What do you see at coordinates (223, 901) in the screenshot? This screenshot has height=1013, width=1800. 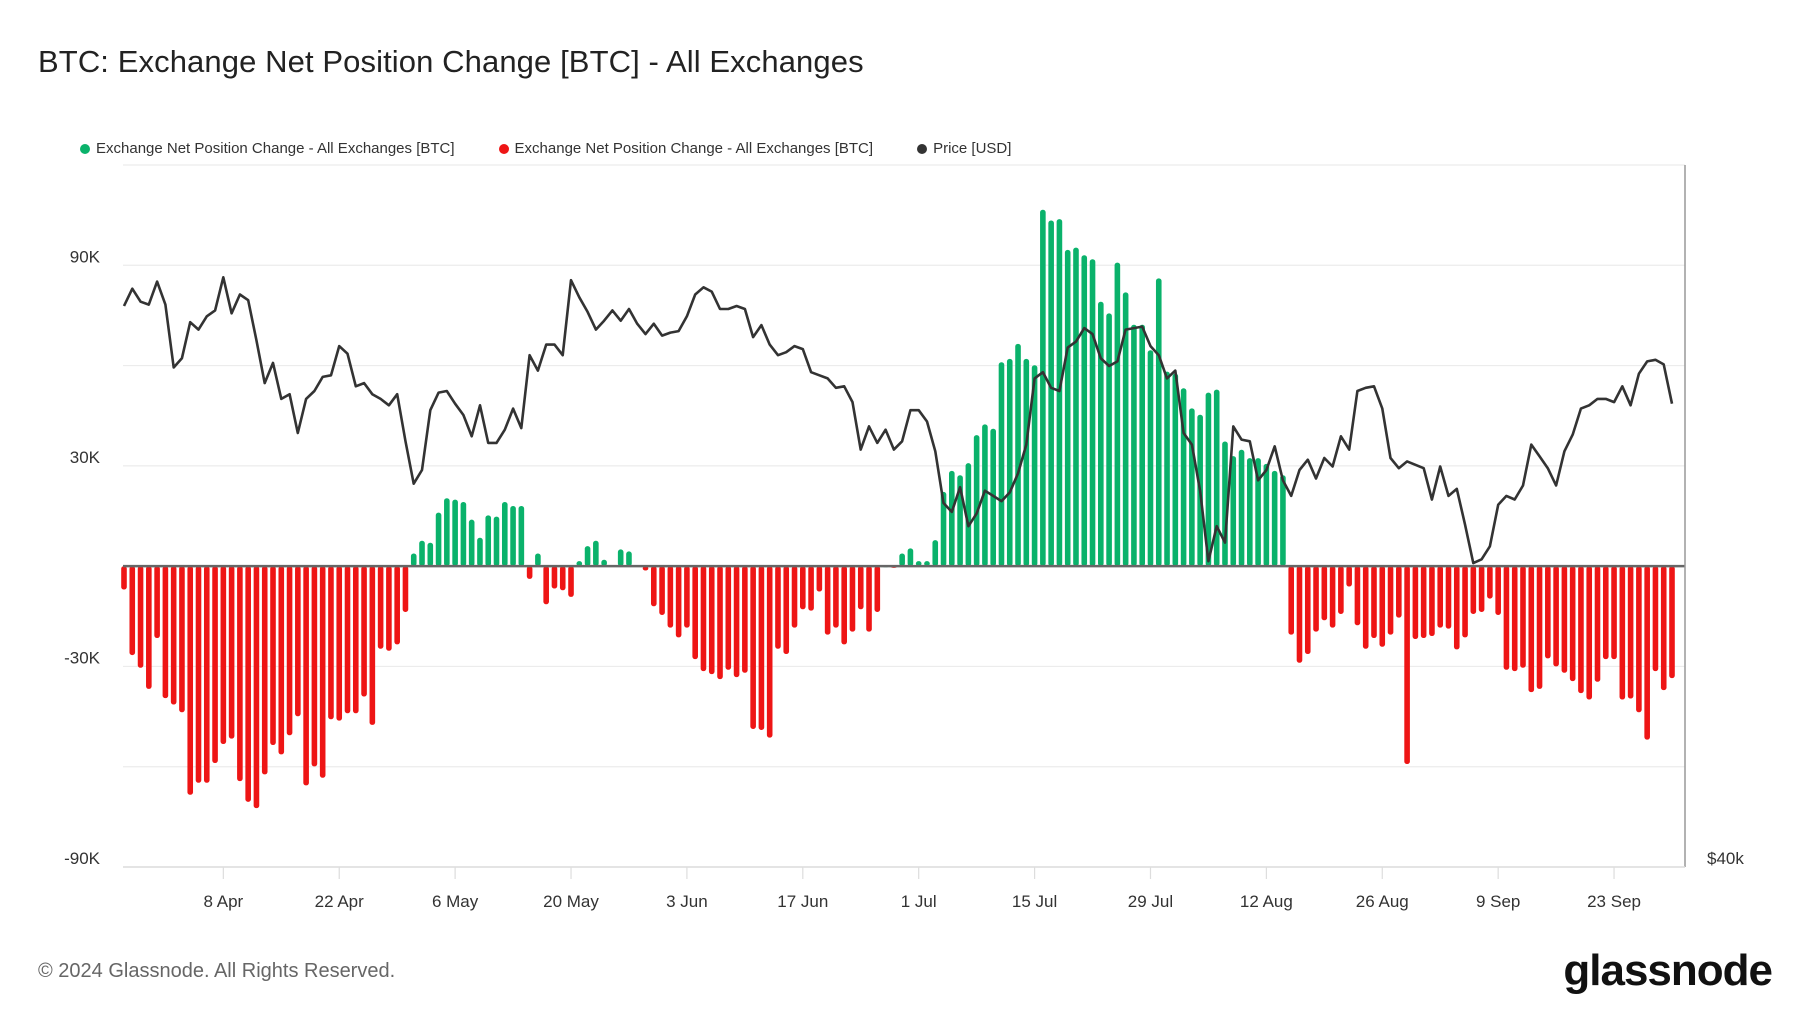 I see `x-tick-label: 8 Apr` at bounding box center [223, 901].